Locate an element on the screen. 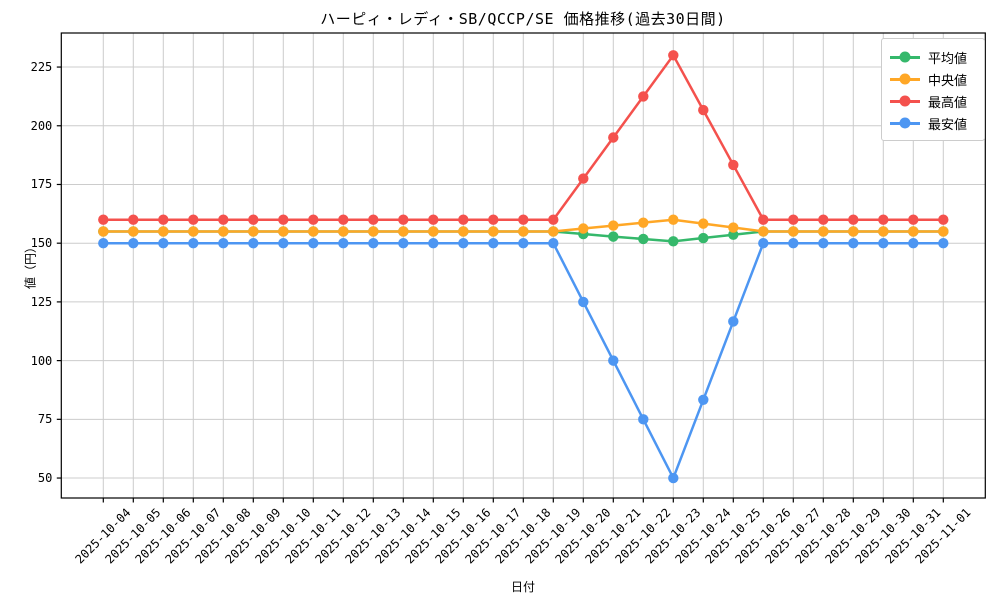  legend-item-min: 最安値 is located at coordinates (933, 123).